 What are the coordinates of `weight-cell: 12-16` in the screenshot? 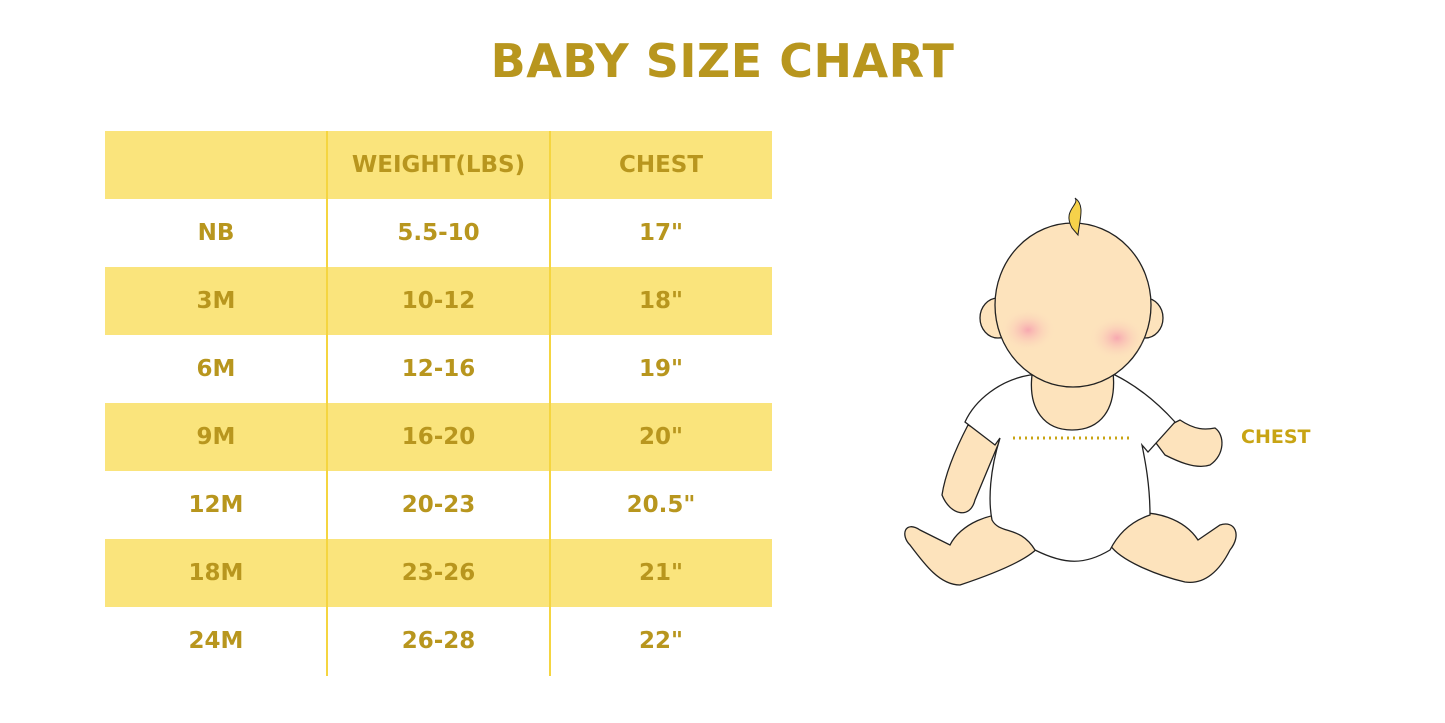 It's located at (438, 369).